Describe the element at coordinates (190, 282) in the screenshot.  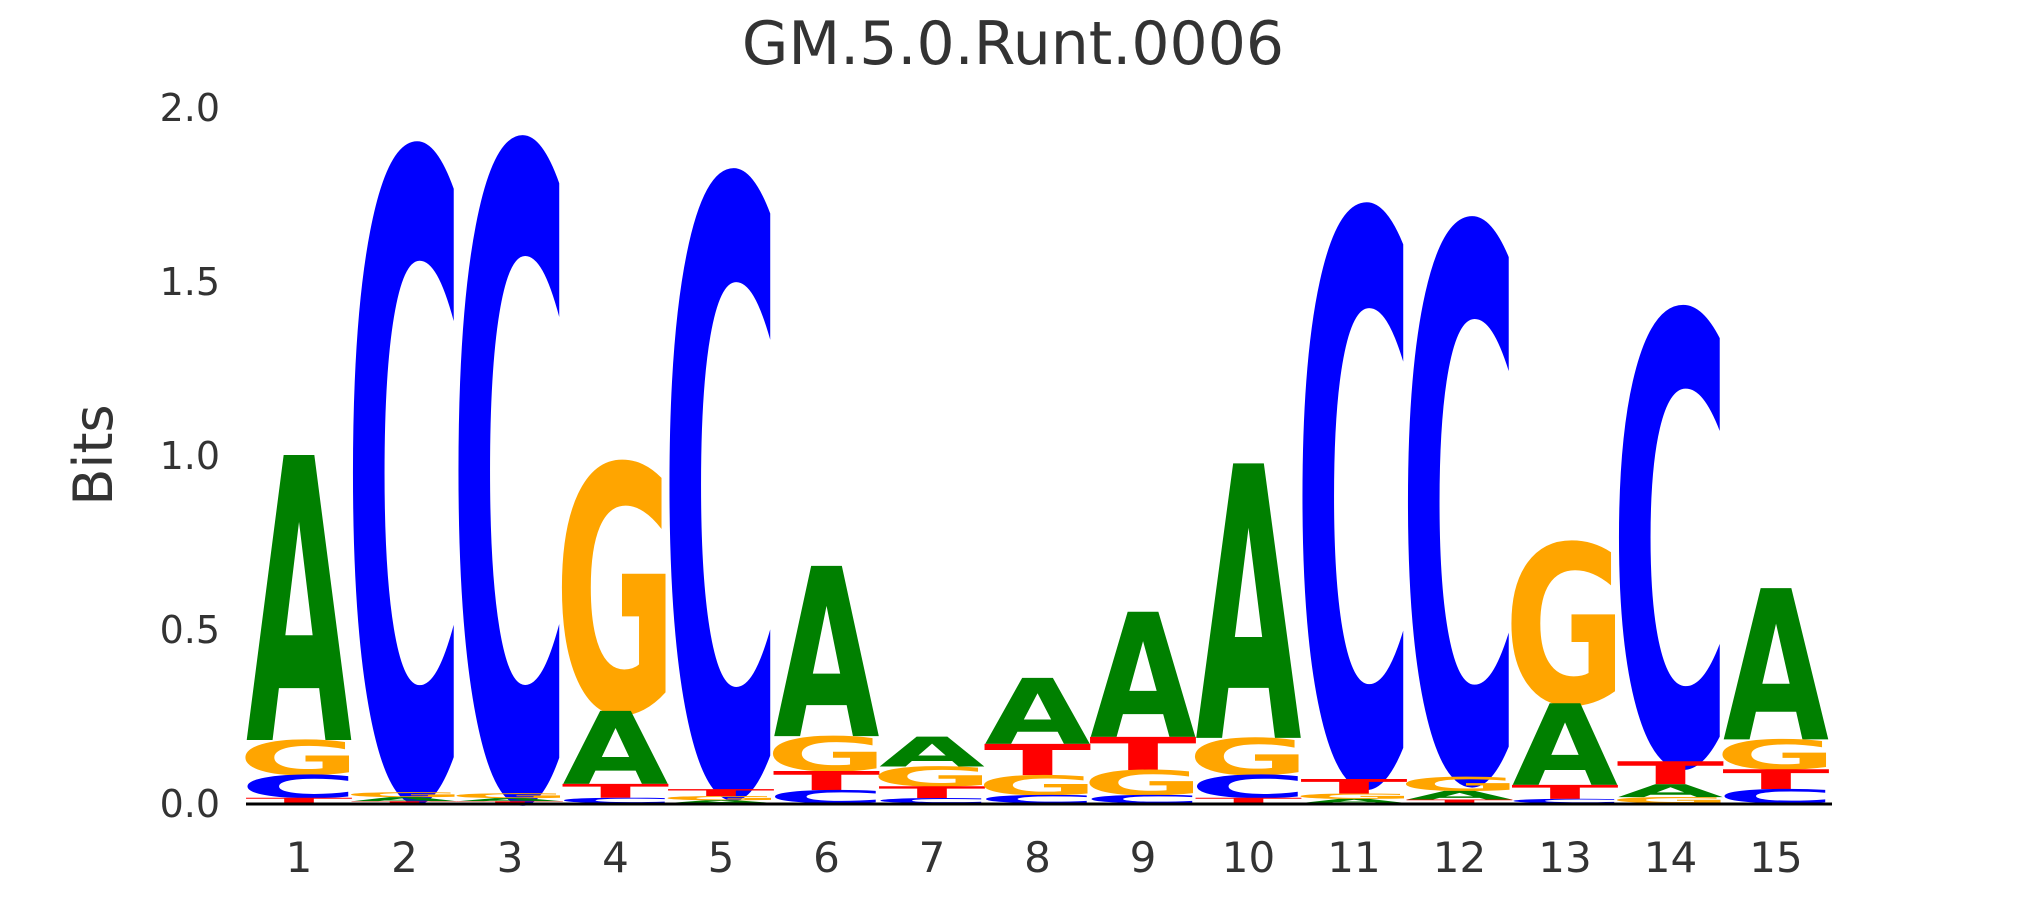
I see `y-tick-label: 1.5` at that location.